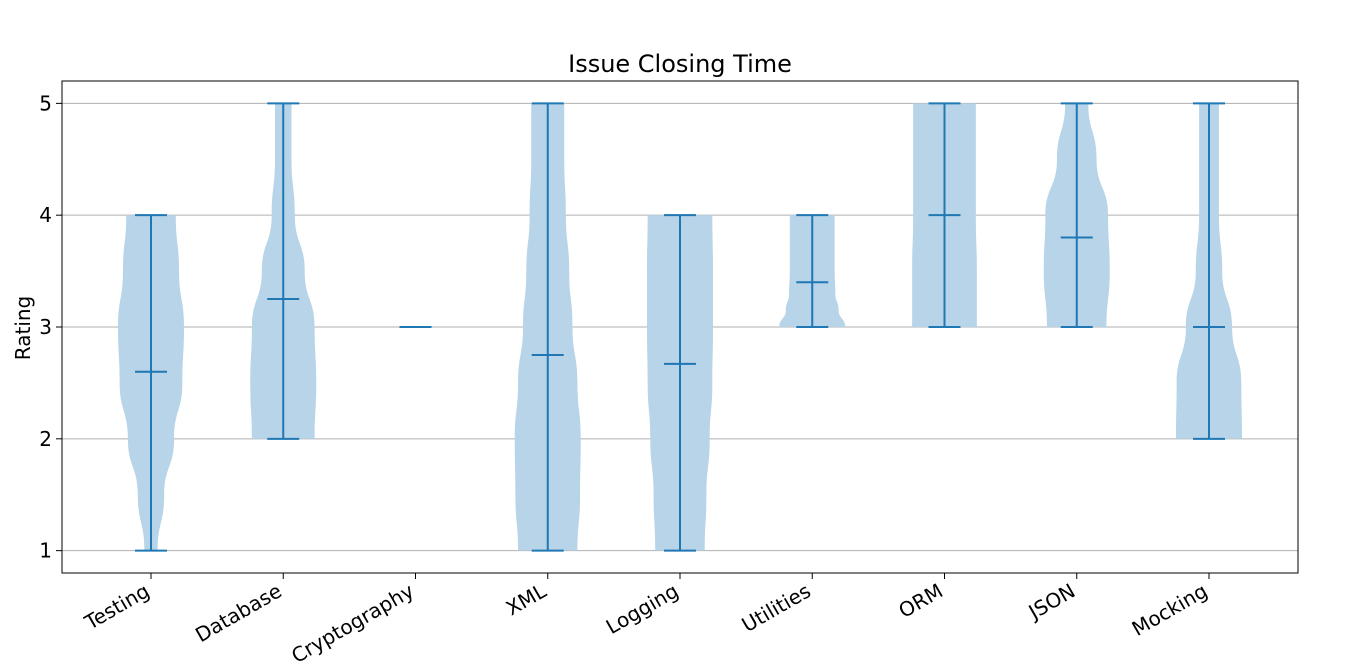 The width and height of the screenshot is (1366, 672). What do you see at coordinates (1076, 215) in the screenshot?
I see `violin-json` at bounding box center [1076, 215].